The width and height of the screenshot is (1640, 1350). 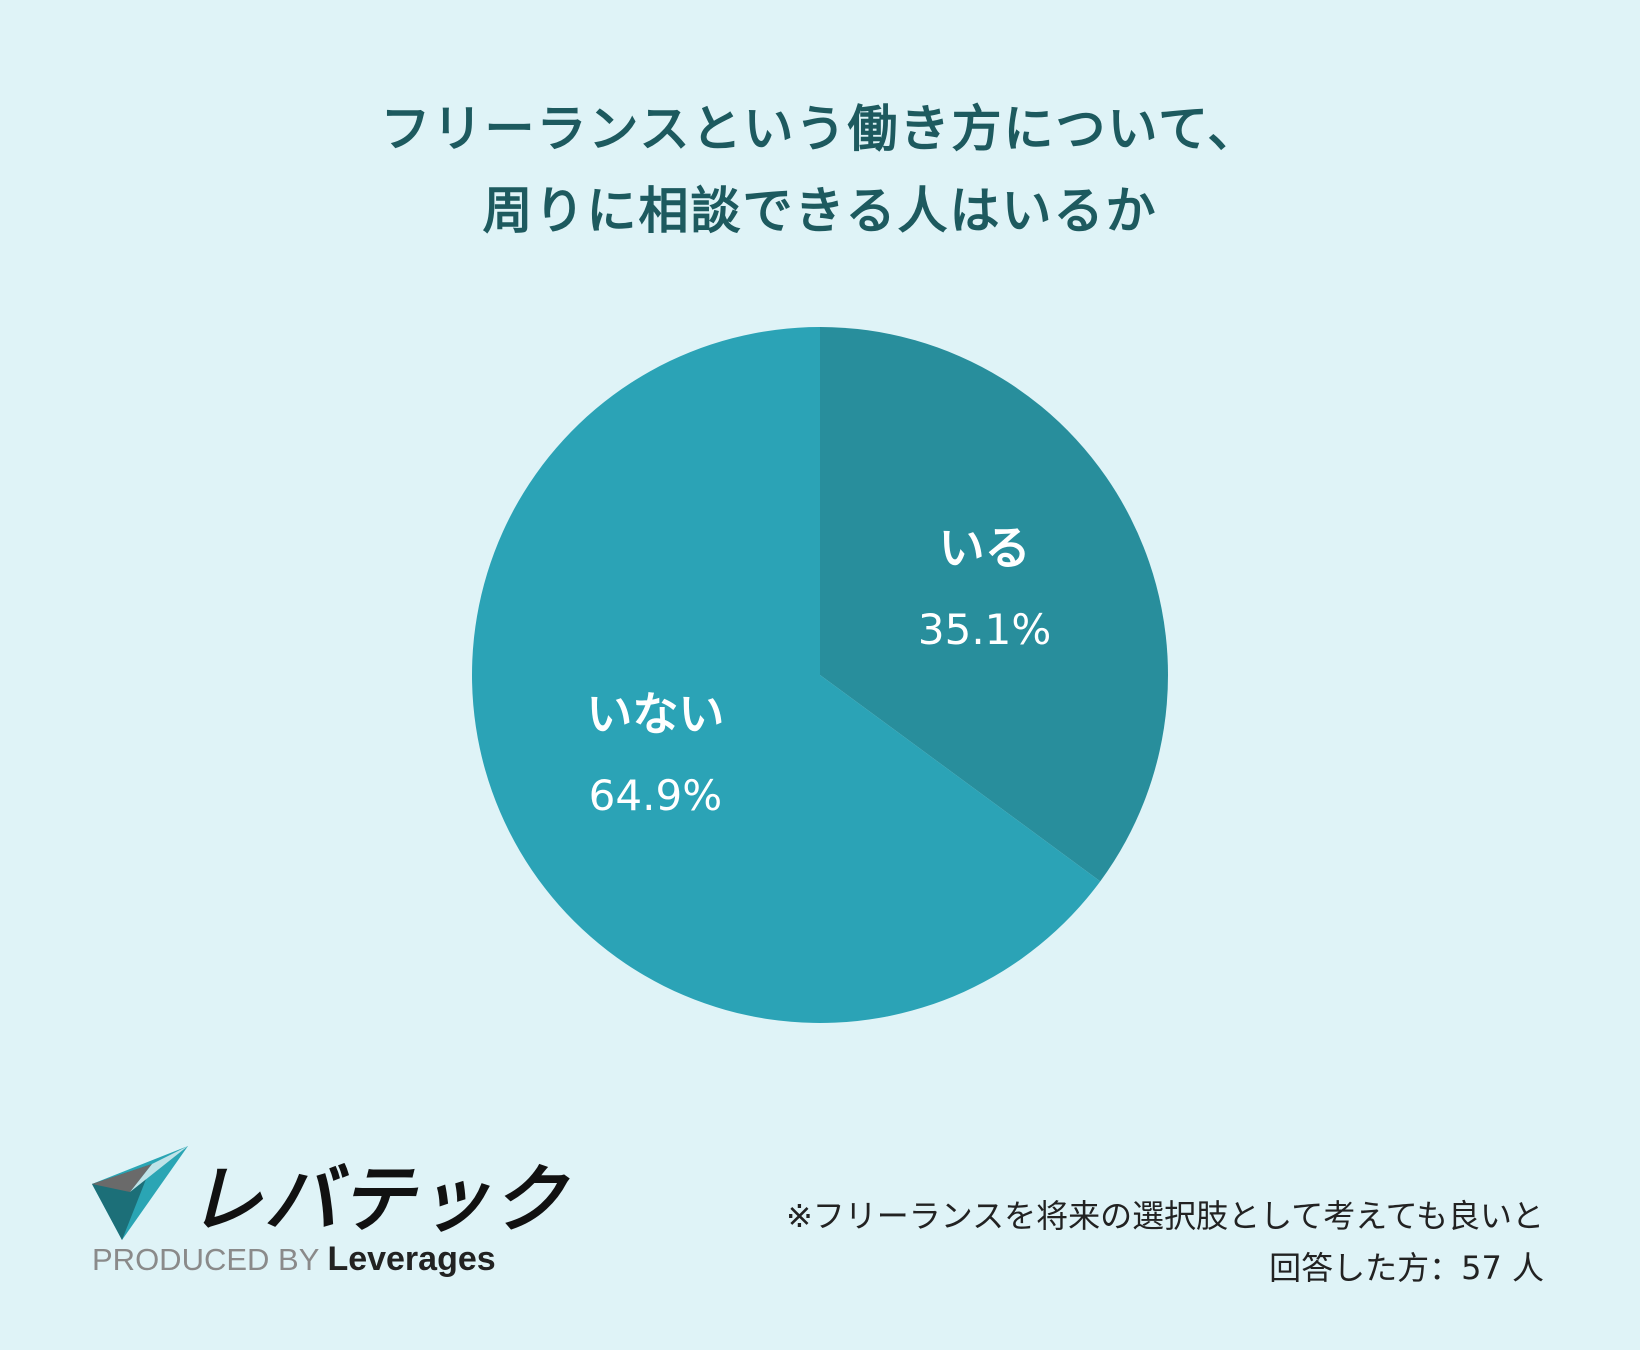 What do you see at coordinates (1406, 1268) in the screenshot?
I see `footnote-line-2: 回答した方：57 人` at bounding box center [1406, 1268].